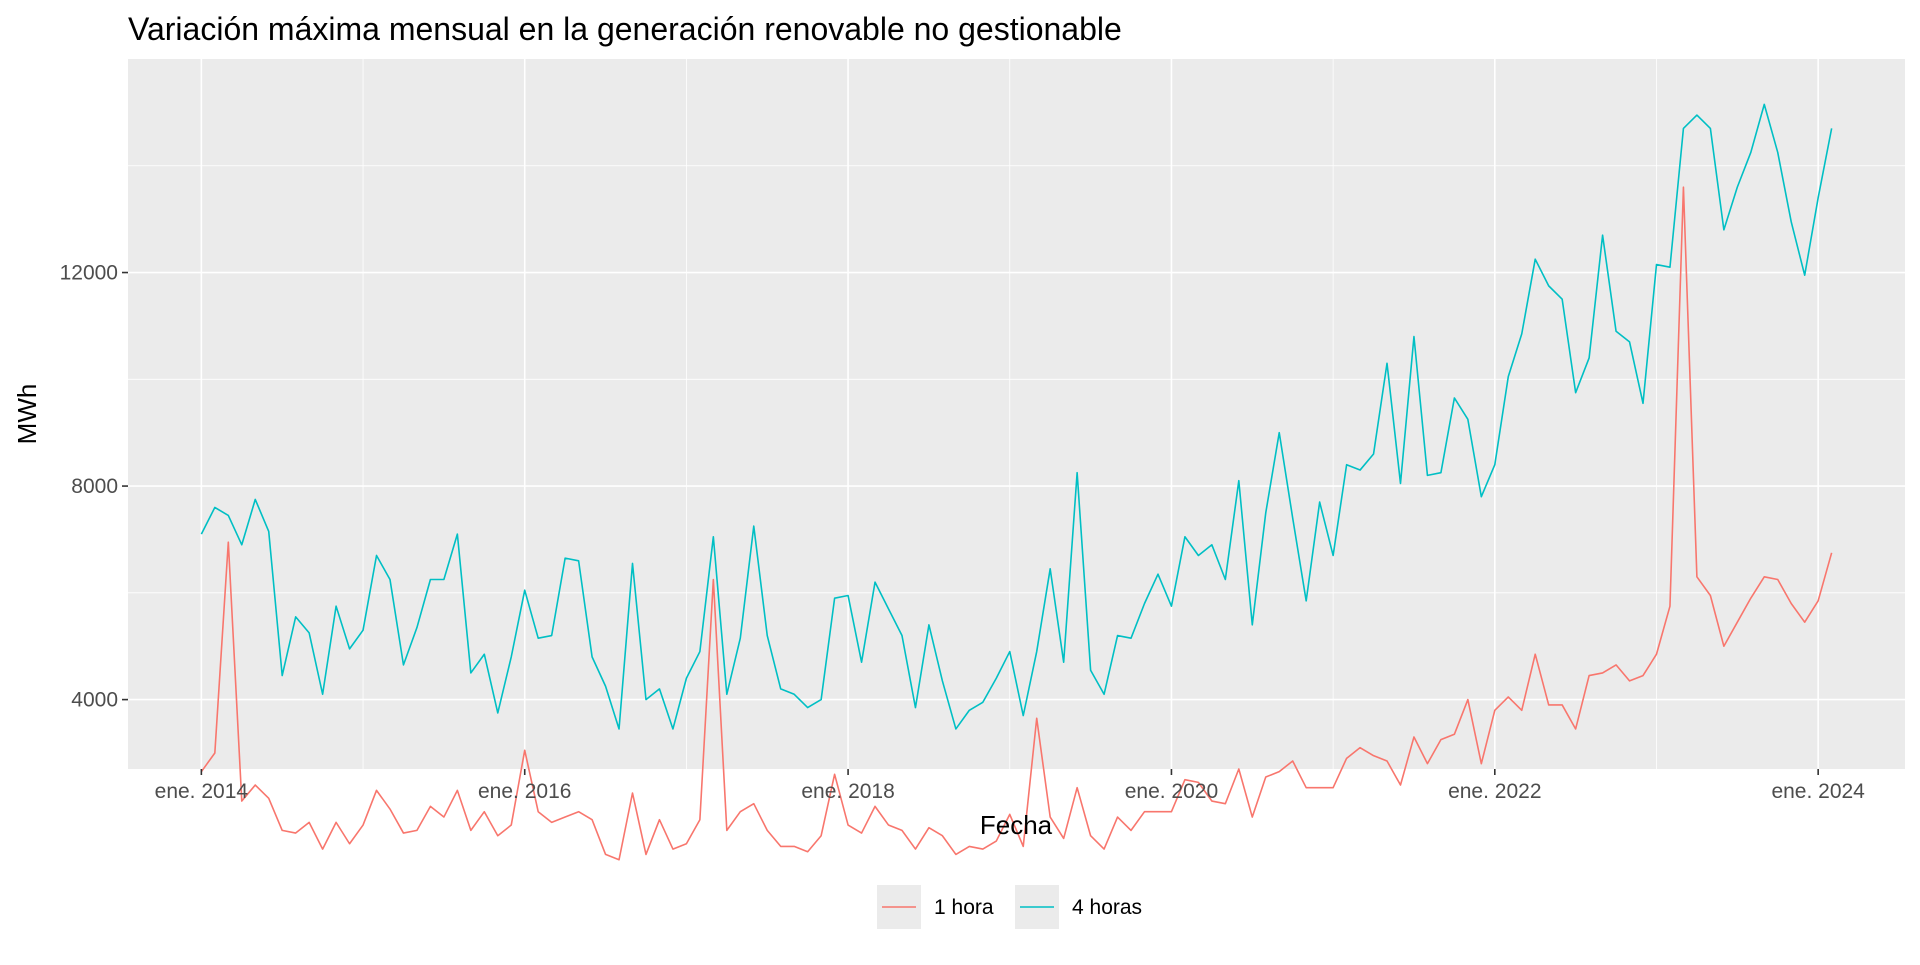 This screenshot has height=965, width=1920. I want to click on y-axis-title: MWh, so click(27, 414).